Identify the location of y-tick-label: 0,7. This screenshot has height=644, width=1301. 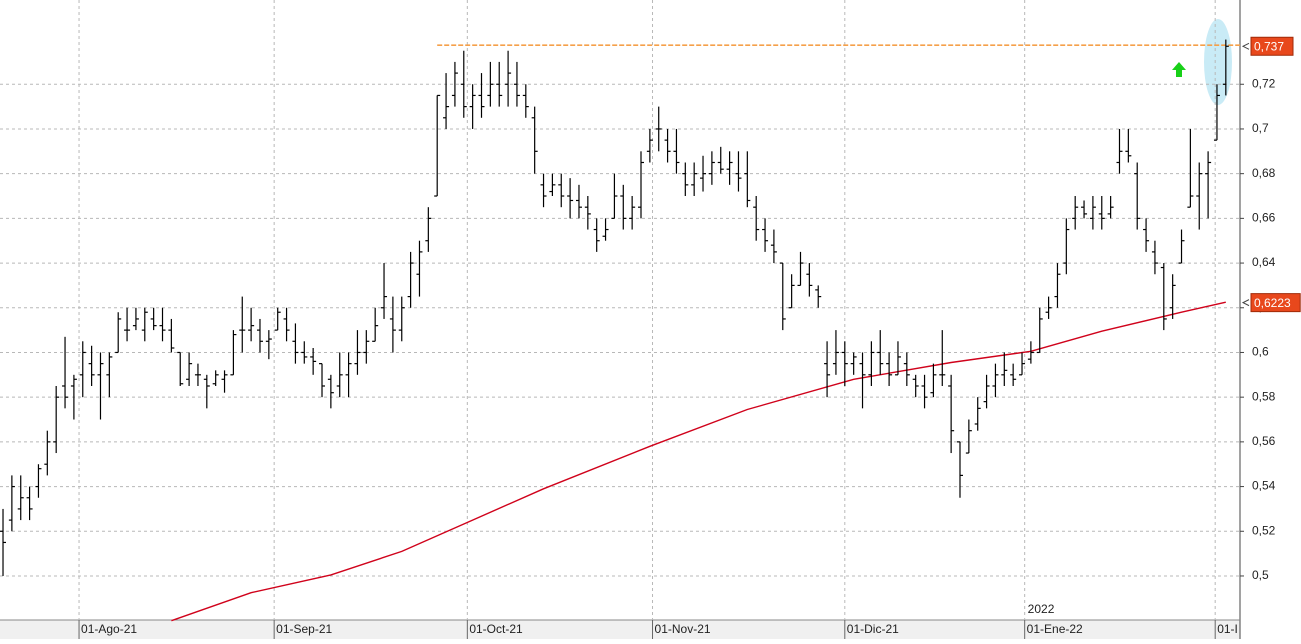
(1260, 128).